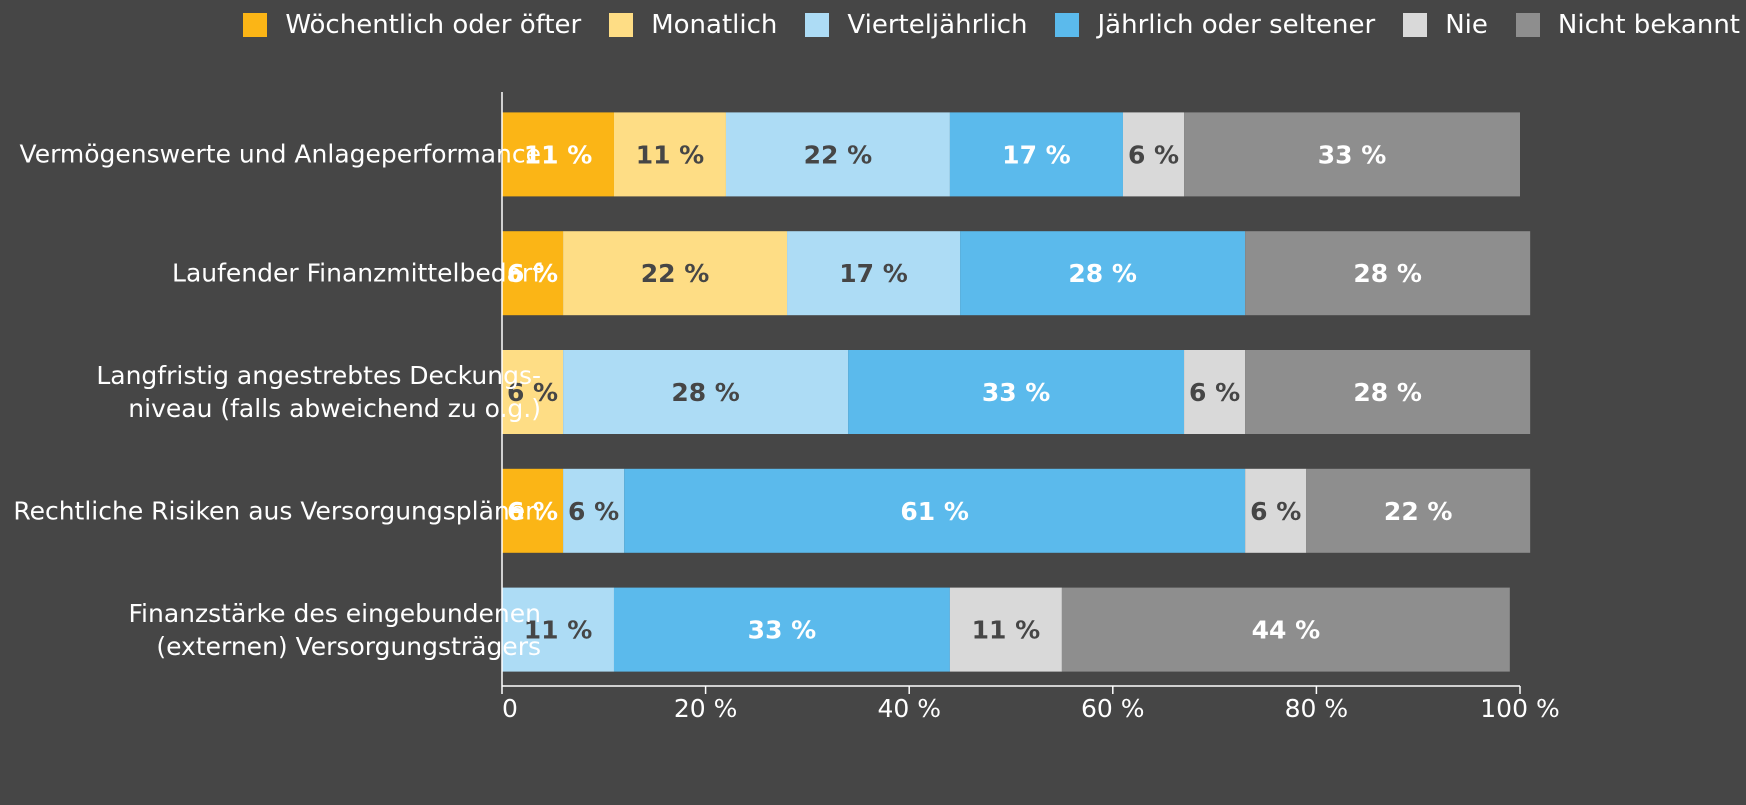 This screenshot has width=1746, height=805. Describe the element at coordinates (433, 25) in the screenshot. I see `legend-label: Wöchentlich oder öfter` at that location.